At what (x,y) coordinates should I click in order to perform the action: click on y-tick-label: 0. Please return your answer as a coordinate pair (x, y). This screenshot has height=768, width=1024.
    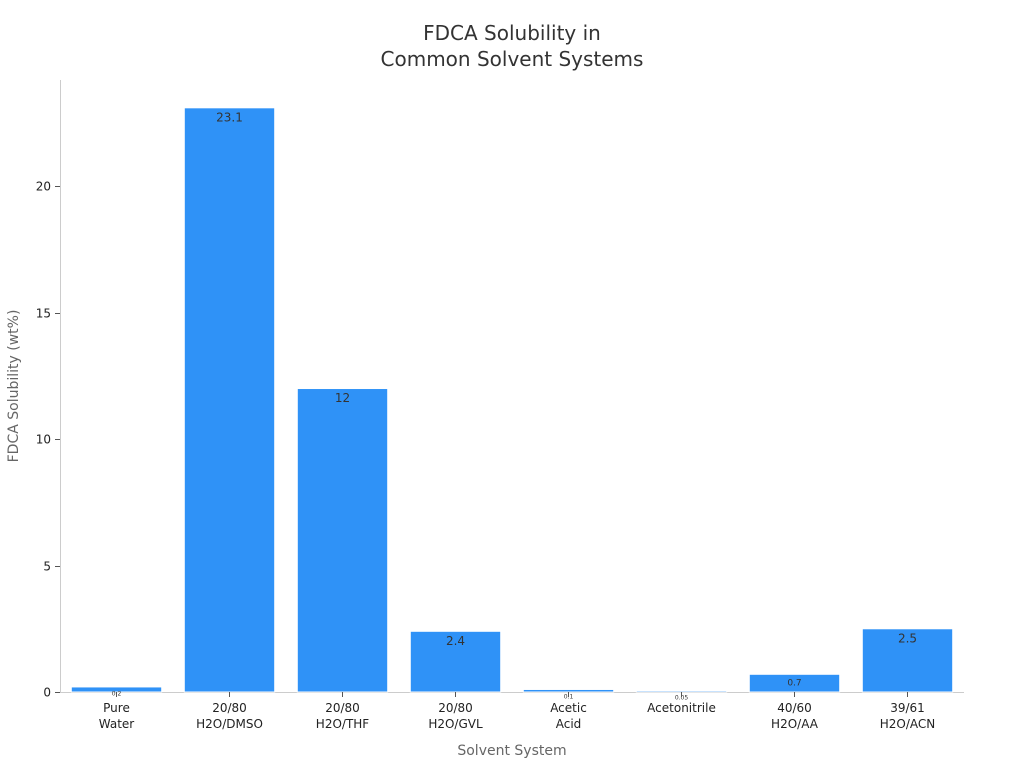
    Looking at the image, I should click on (47, 693).